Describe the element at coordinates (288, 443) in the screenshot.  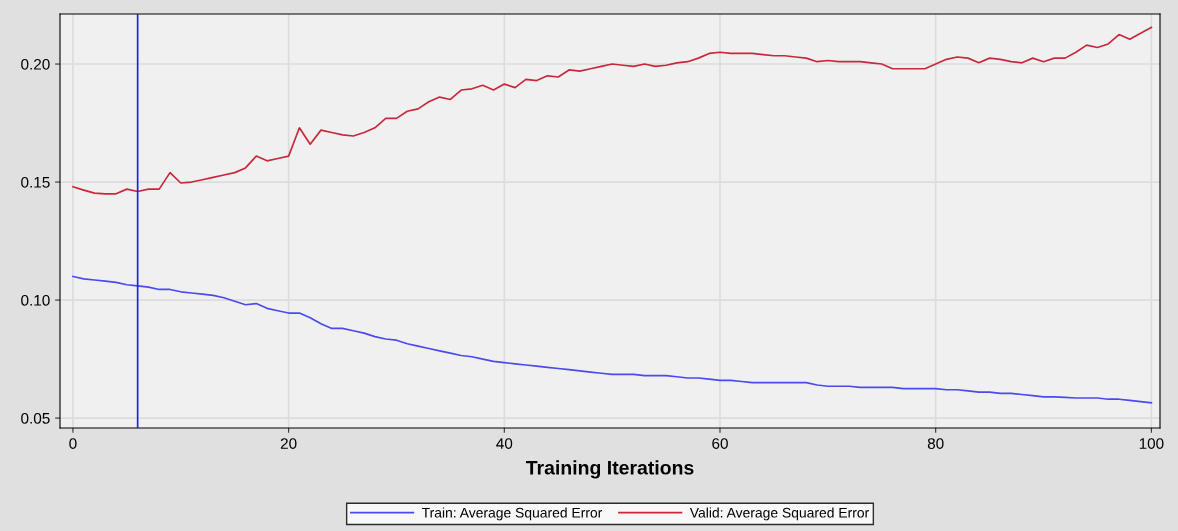
I see `x-tick-label: 20` at that location.